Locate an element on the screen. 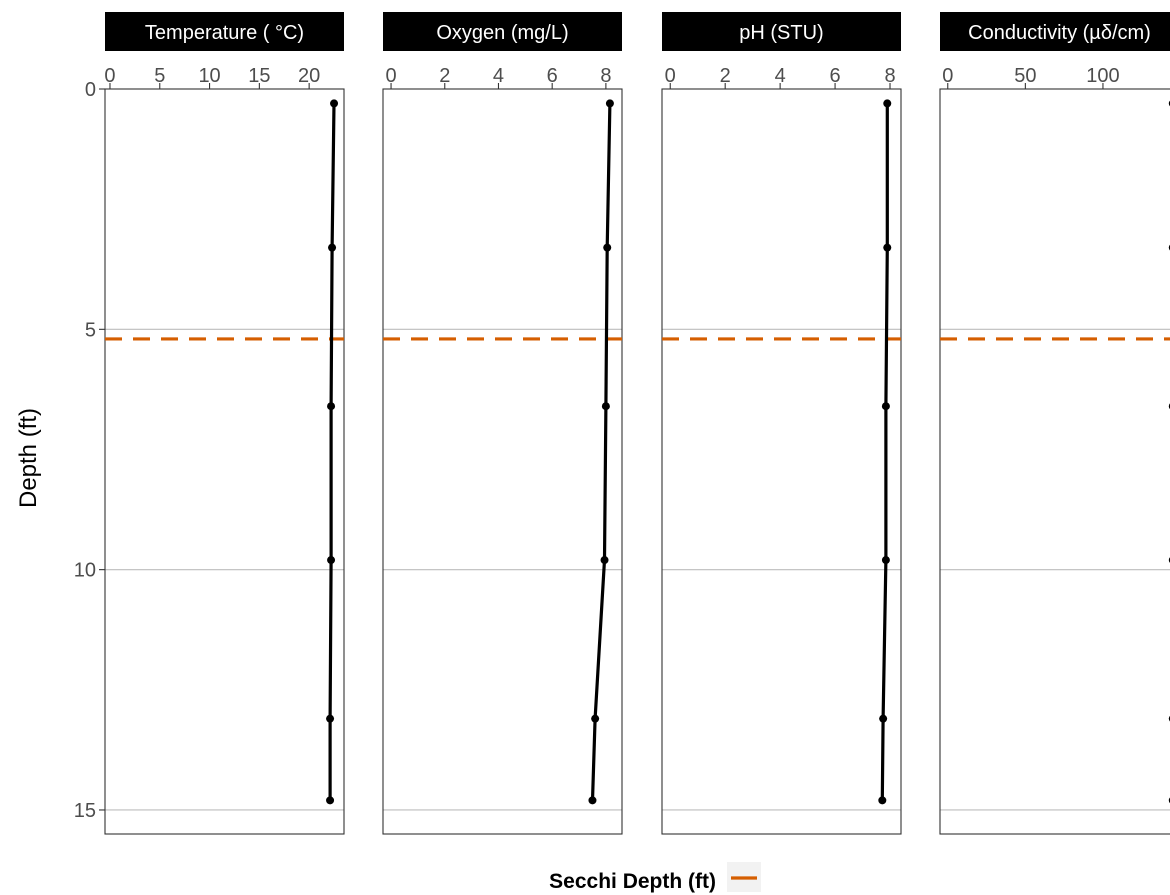 The height and width of the screenshot is (895, 1170). y-axis-title: Depth (ft) is located at coordinates (28, 458).